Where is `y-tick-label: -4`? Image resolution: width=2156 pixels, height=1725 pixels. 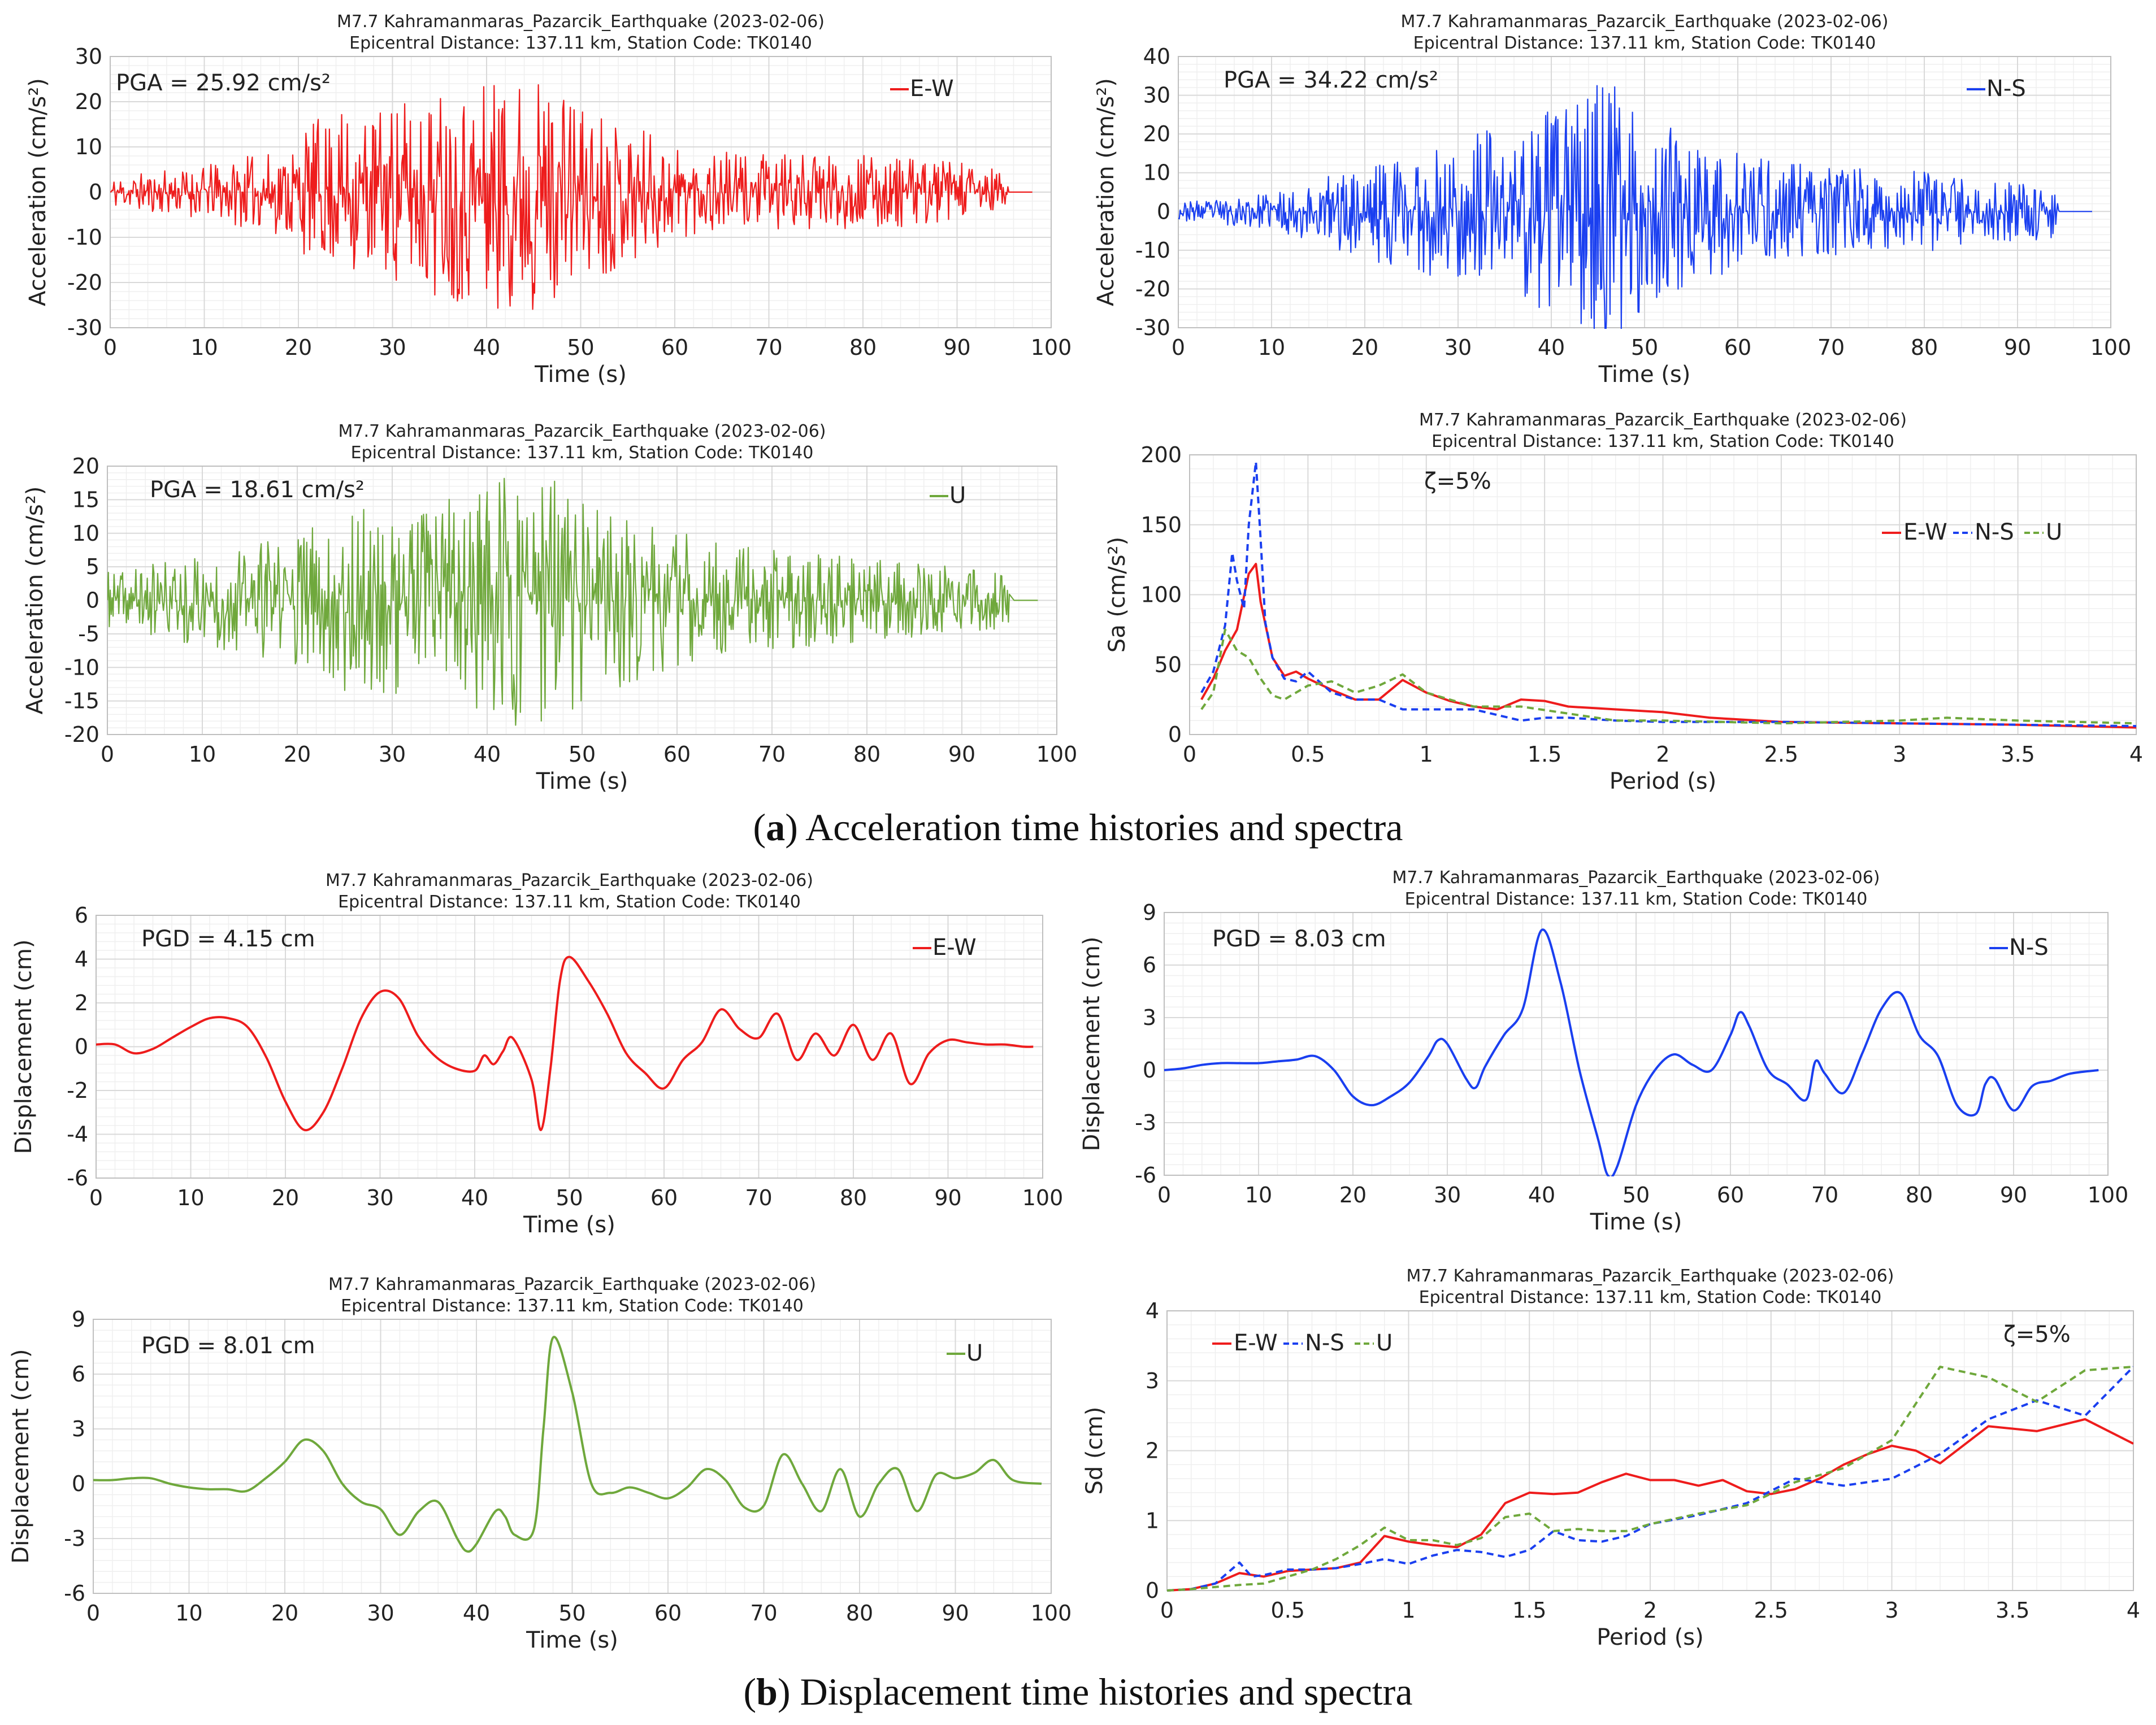 y-tick-label: -4 is located at coordinates (77, 1134).